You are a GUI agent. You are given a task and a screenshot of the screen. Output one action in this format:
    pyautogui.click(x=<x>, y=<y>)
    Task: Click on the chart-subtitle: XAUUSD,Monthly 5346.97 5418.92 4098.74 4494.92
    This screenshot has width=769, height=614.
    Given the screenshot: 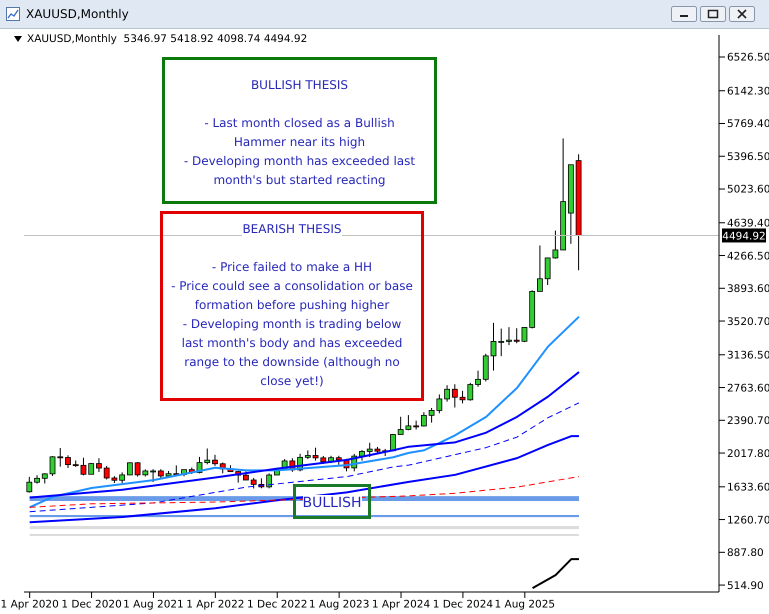 What is the action you would take?
    pyautogui.click(x=167, y=39)
    